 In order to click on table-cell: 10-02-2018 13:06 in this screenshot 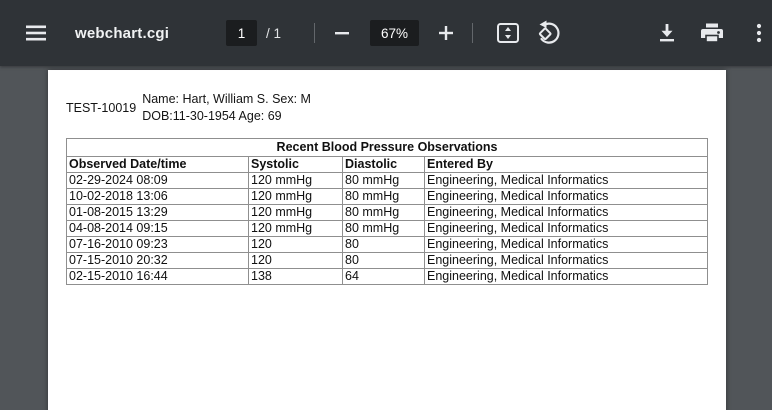, I will do `click(157, 196)`.